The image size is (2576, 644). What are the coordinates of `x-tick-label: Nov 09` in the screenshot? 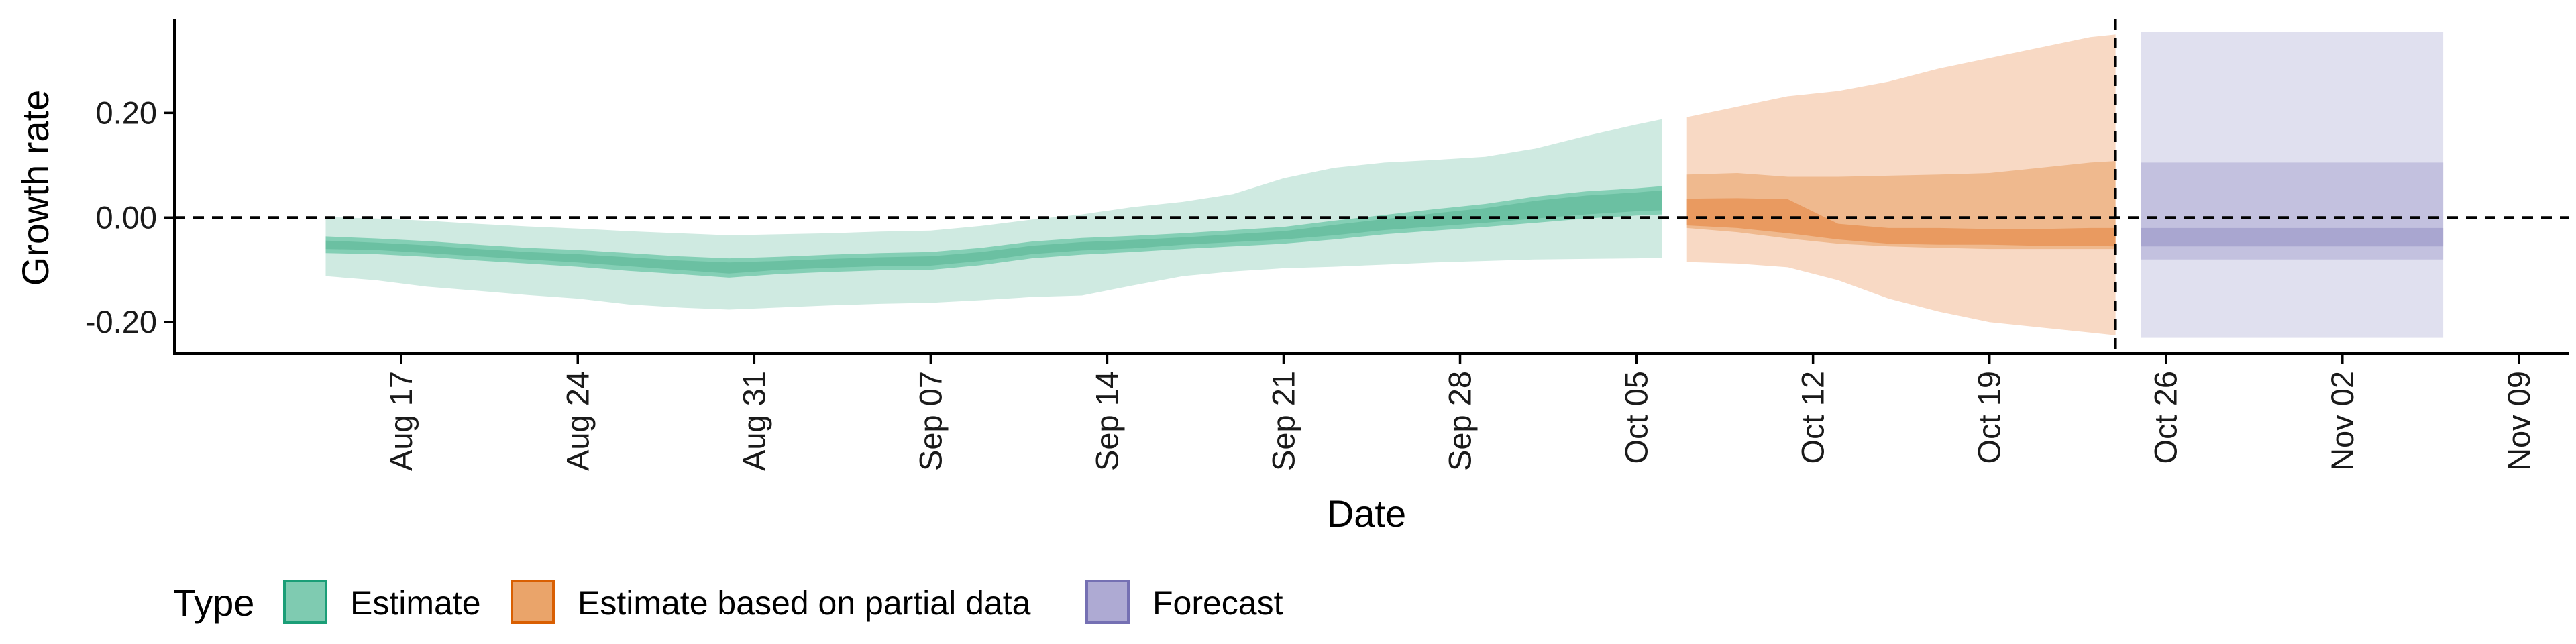 It's located at (2518, 421).